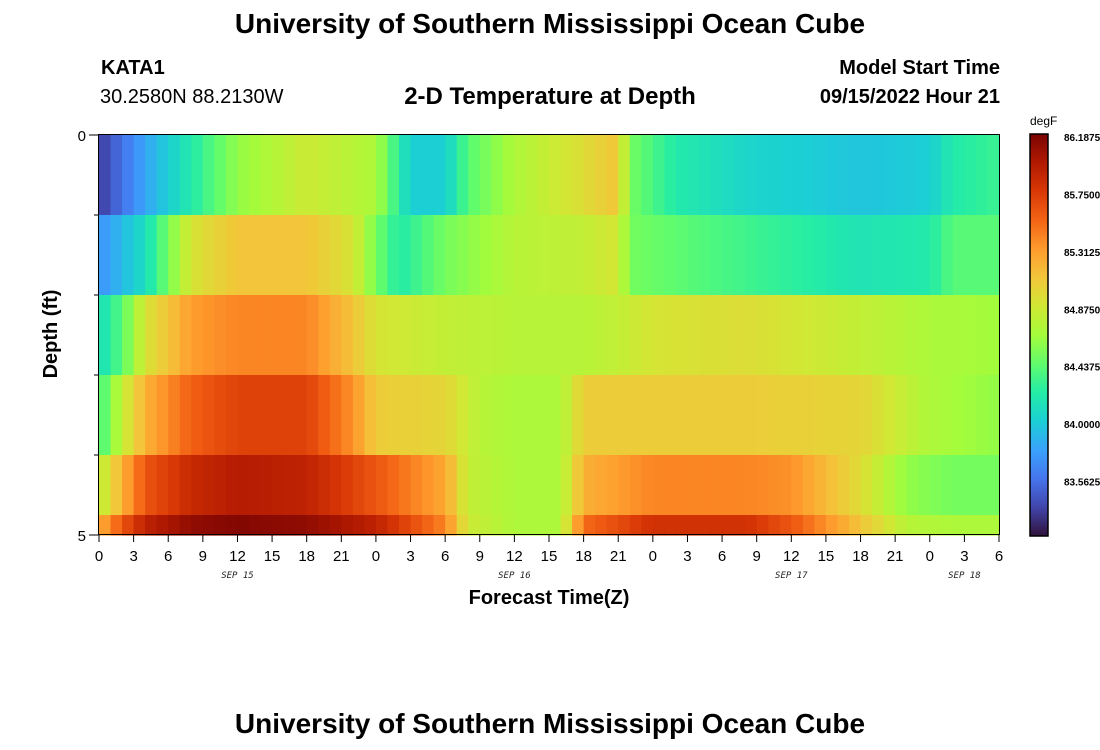  I want to click on colorbar-tick-label: 85.3125, so click(1082, 253).